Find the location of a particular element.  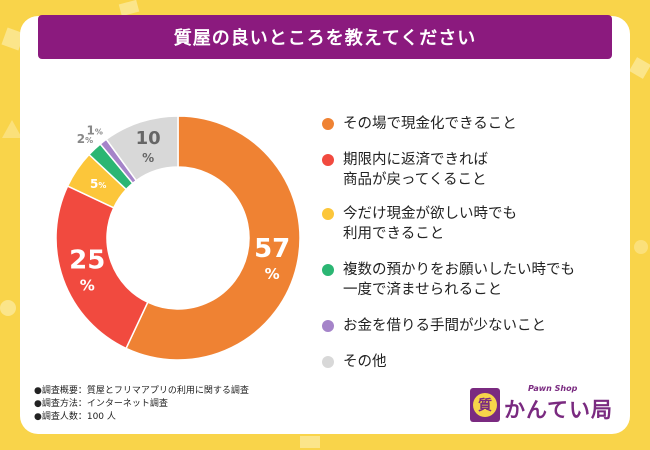

svg-text: 57 is located at coordinates (272, 249).